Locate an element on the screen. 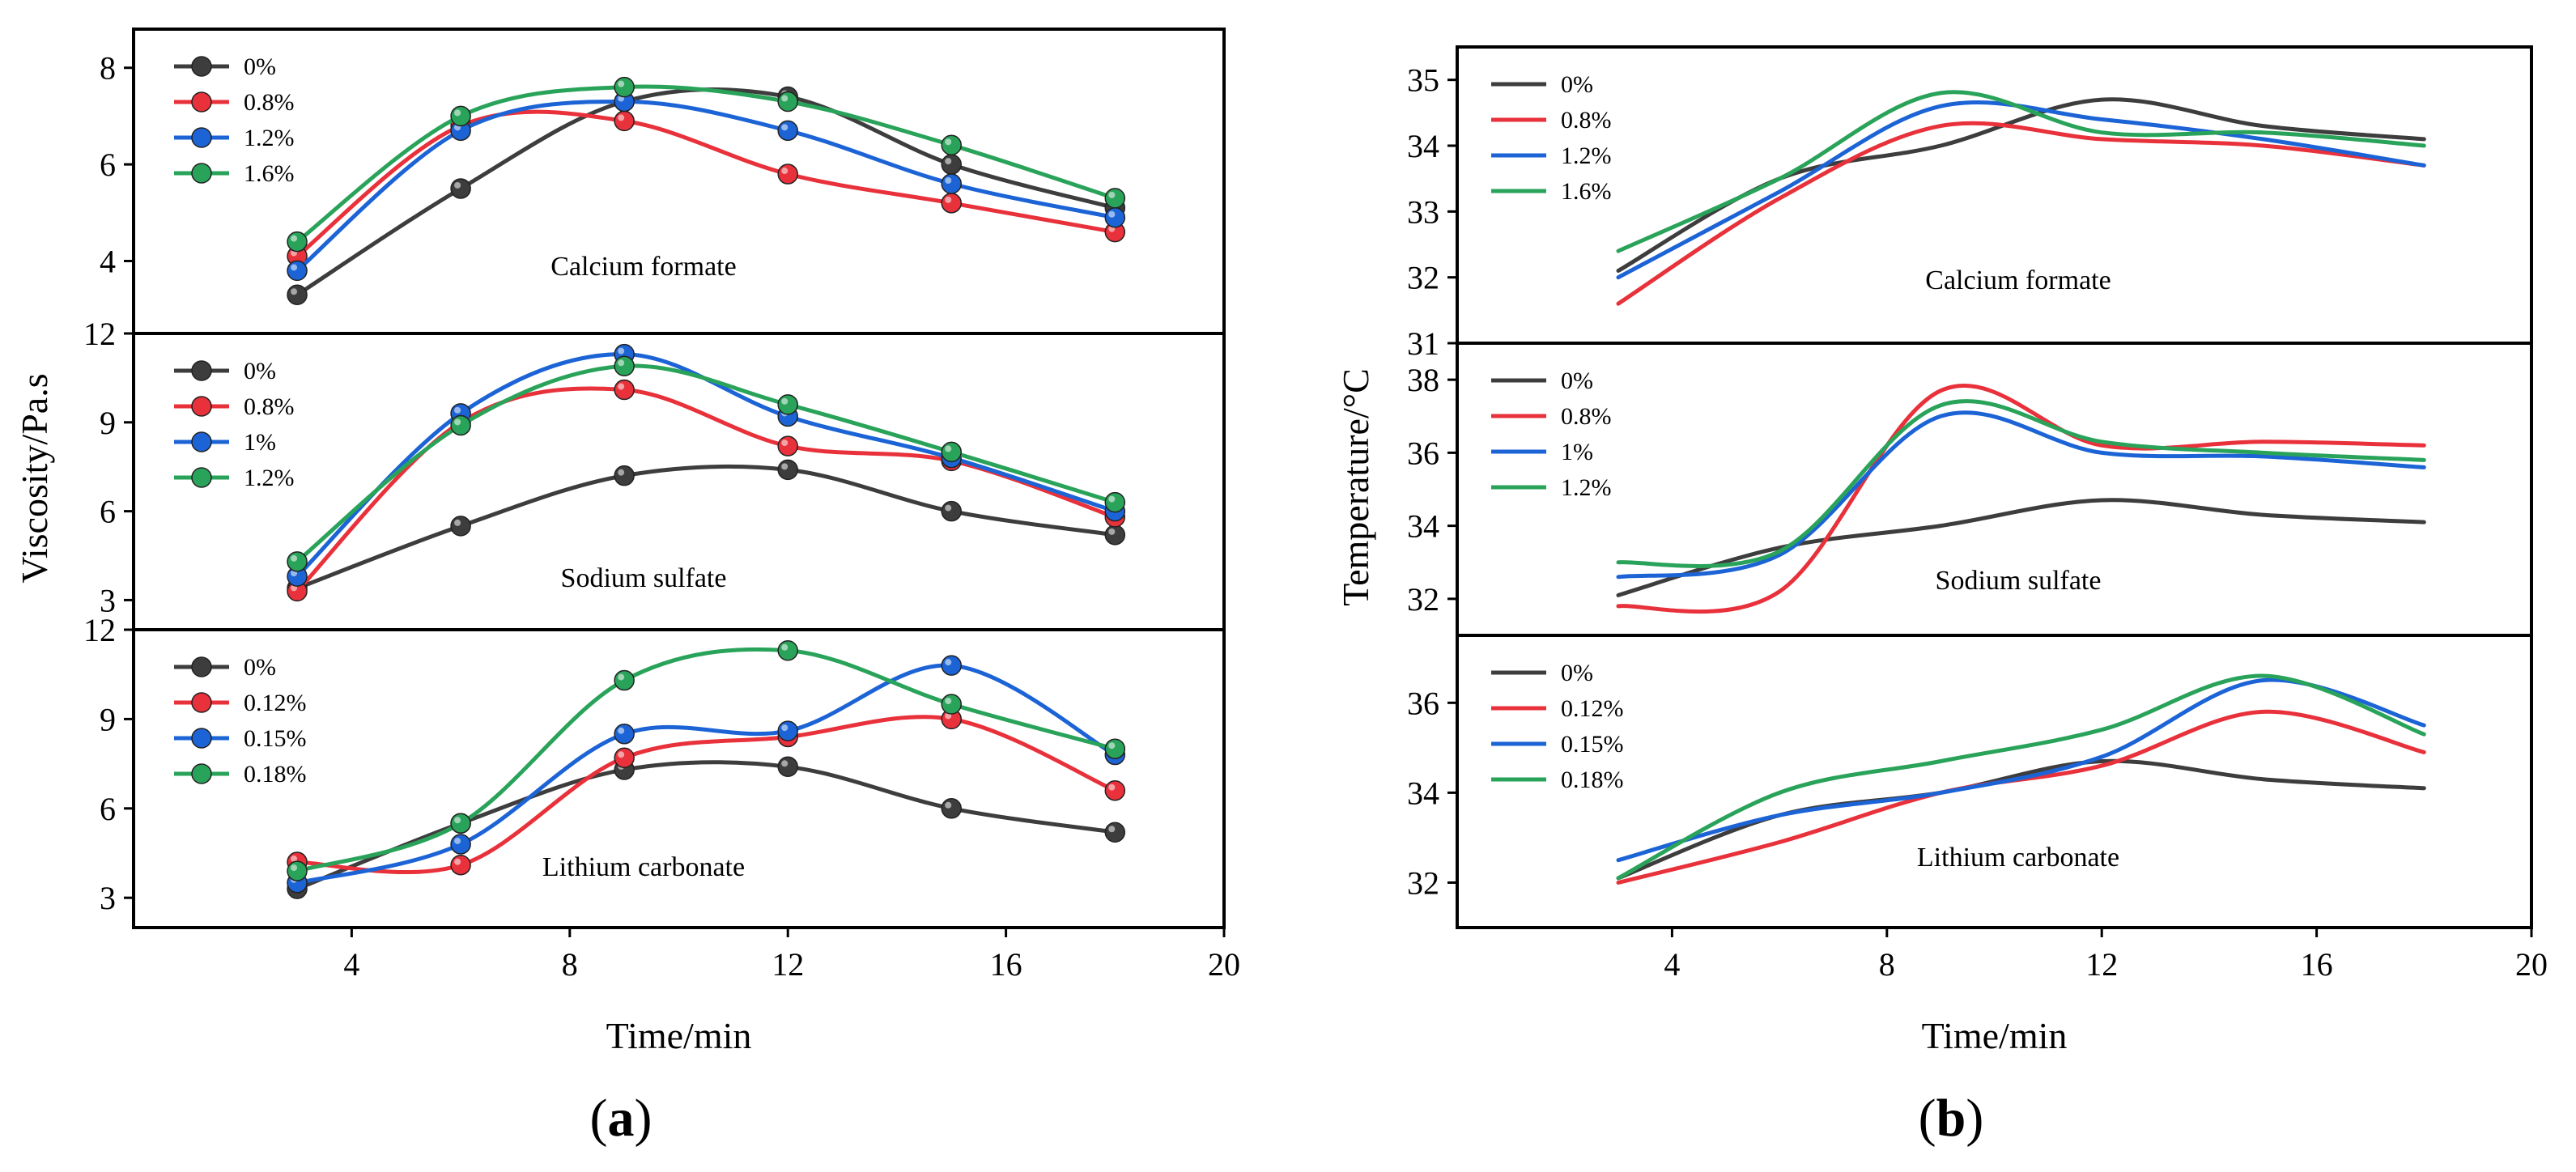 The image size is (2576, 1172). legend-label: 0.15% is located at coordinates (1592, 744).